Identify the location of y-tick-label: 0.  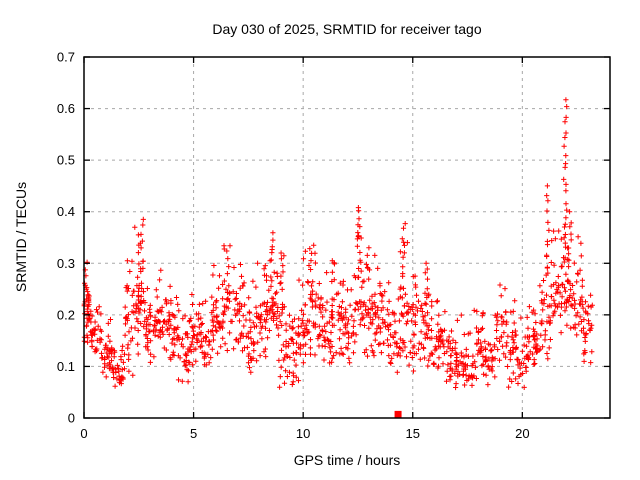
(71, 418).